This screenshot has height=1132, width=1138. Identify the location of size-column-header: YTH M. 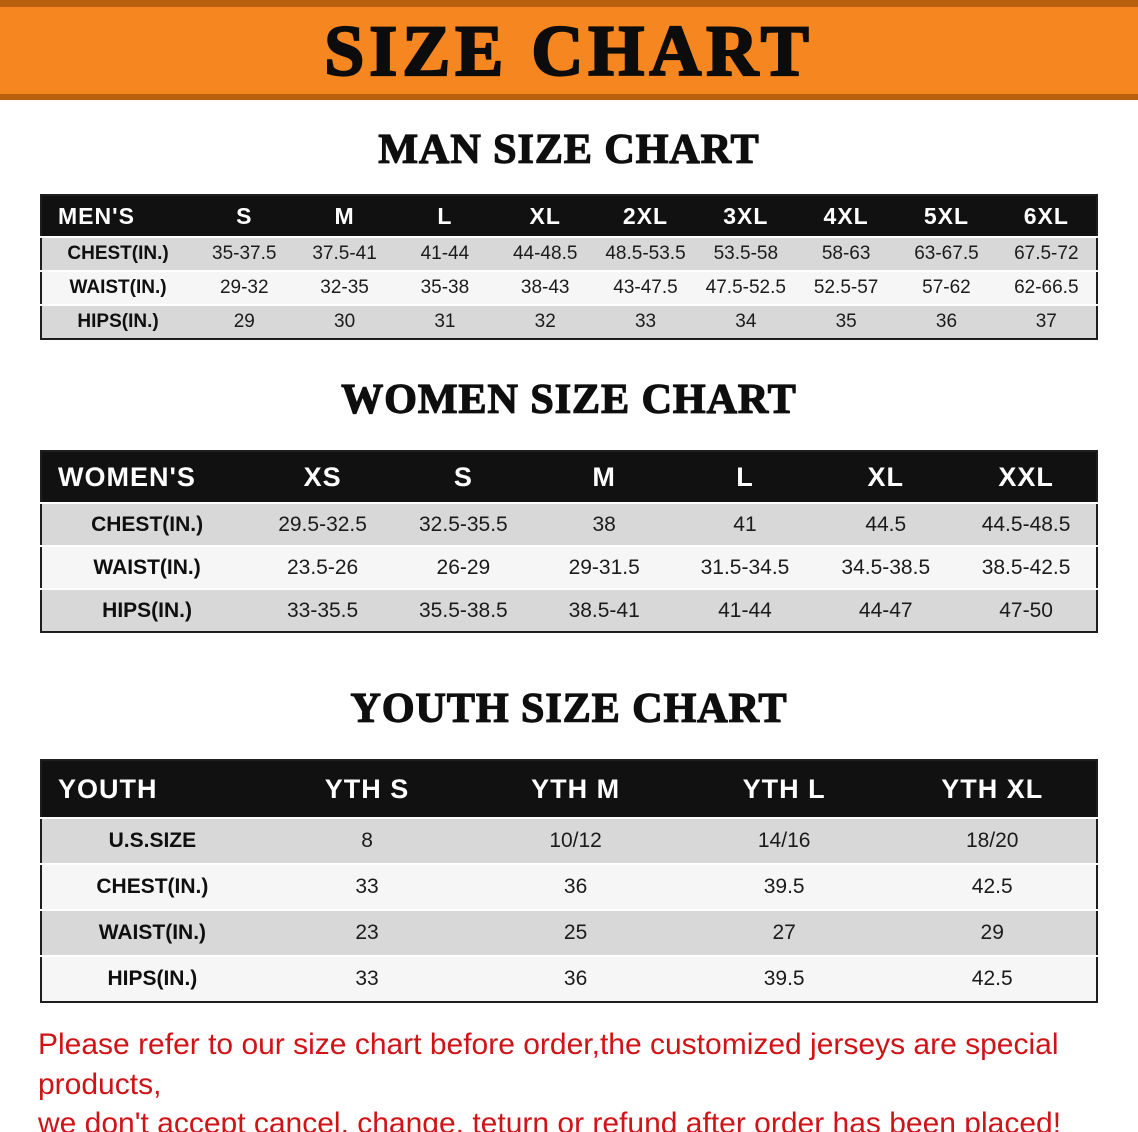
(575, 789).